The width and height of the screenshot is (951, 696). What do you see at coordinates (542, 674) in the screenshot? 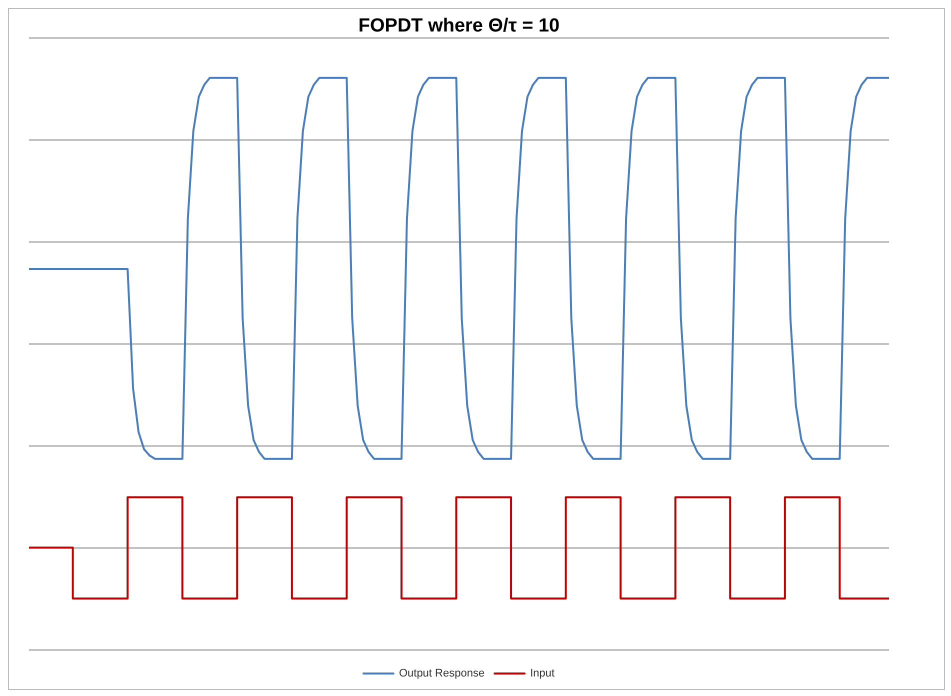
I see `legend-label: Input` at bounding box center [542, 674].